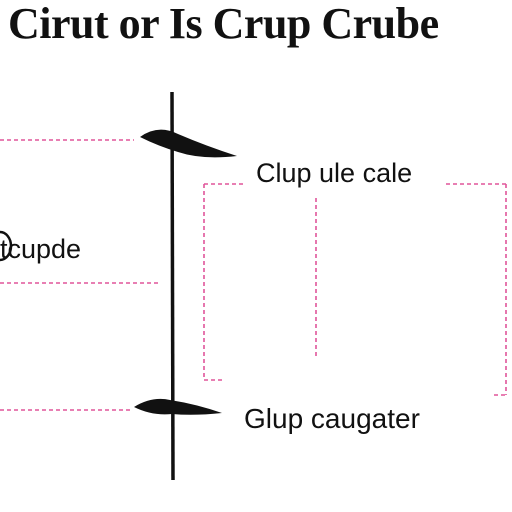 The image size is (512, 512). I want to click on page-title: Cirut or Is Crup Crube, so click(223, 24).